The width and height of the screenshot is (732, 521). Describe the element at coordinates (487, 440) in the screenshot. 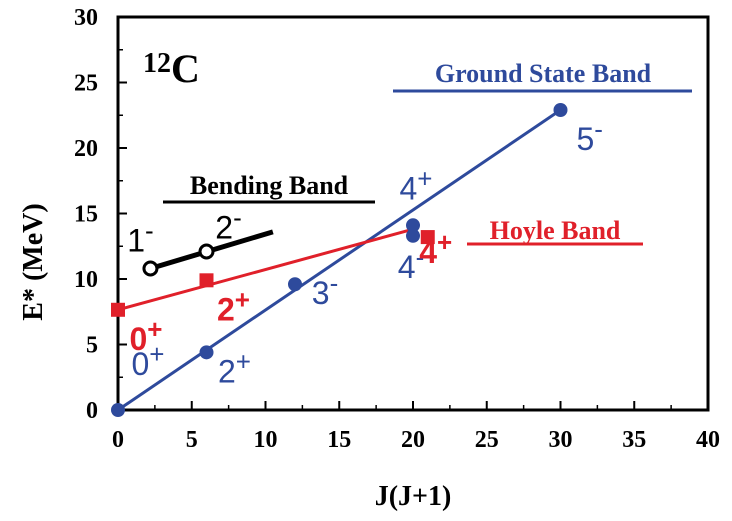

I see `x-tick-label: 25` at that location.